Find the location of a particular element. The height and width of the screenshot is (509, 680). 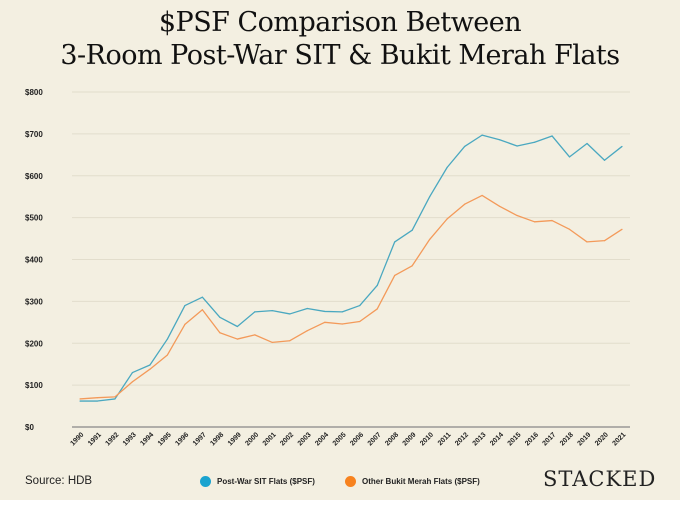

x-tick-label: 1998 is located at coordinates (217, 439).